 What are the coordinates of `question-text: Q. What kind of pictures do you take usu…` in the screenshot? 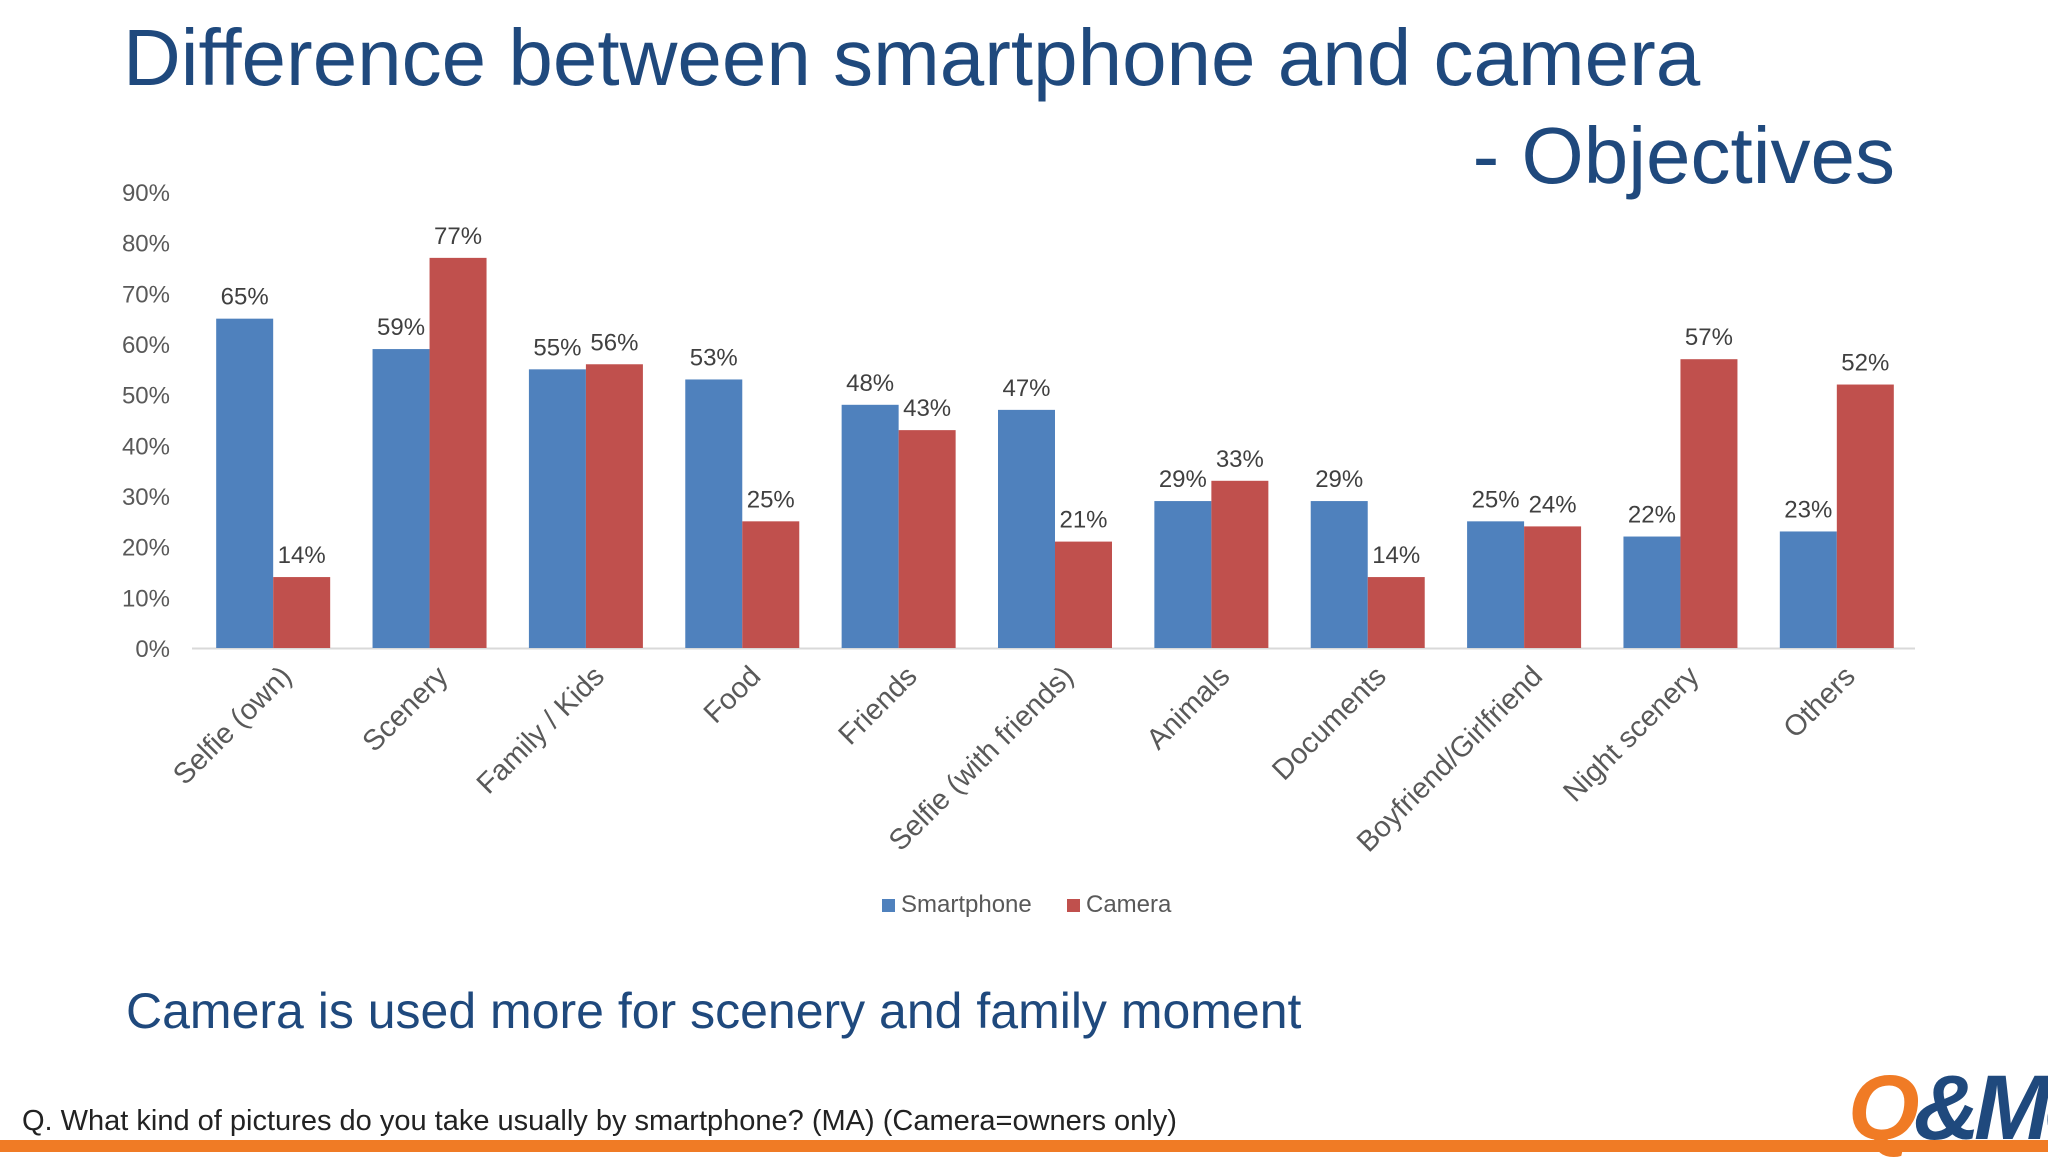 It's located at (599, 1121).